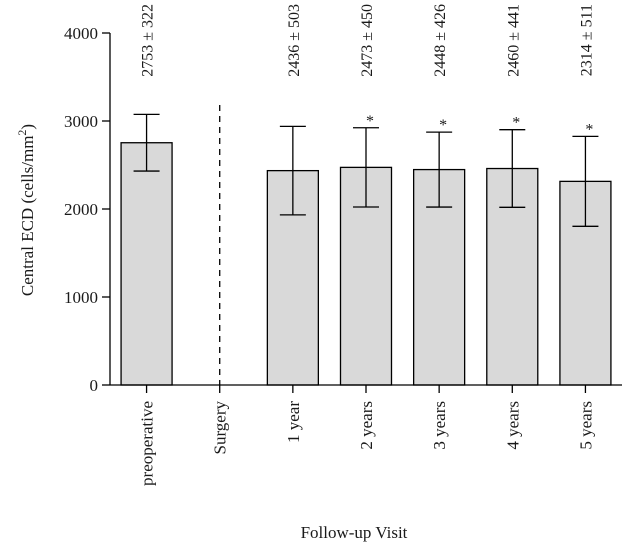 The image size is (623, 550). What do you see at coordinates (370, 121) in the screenshot?
I see `significance-marker-2-years: *` at bounding box center [370, 121].